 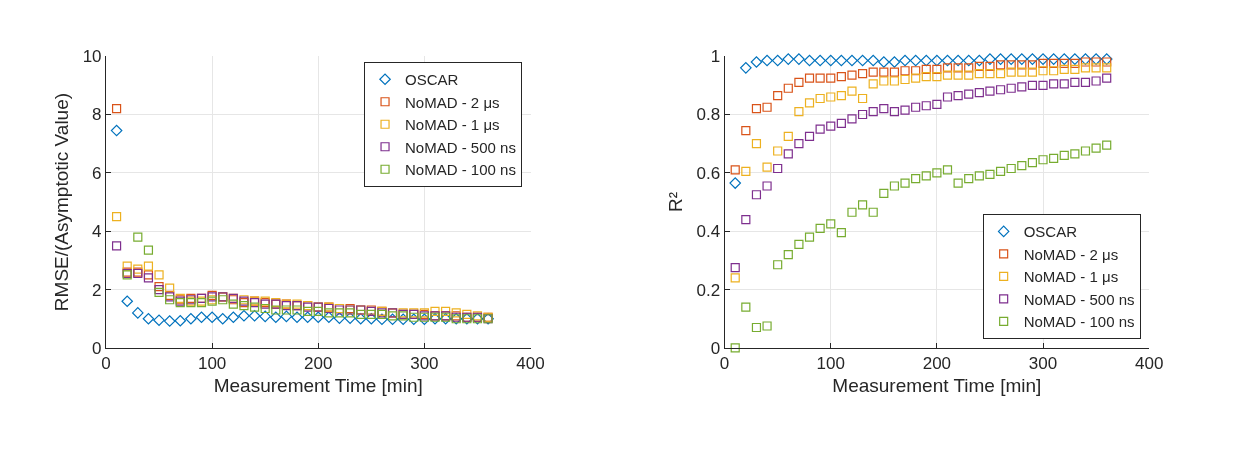 What do you see at coordinates (708, 232) in the screenshot?
I see `y-tick-label: 0.4` at bounding box center [708, 232].